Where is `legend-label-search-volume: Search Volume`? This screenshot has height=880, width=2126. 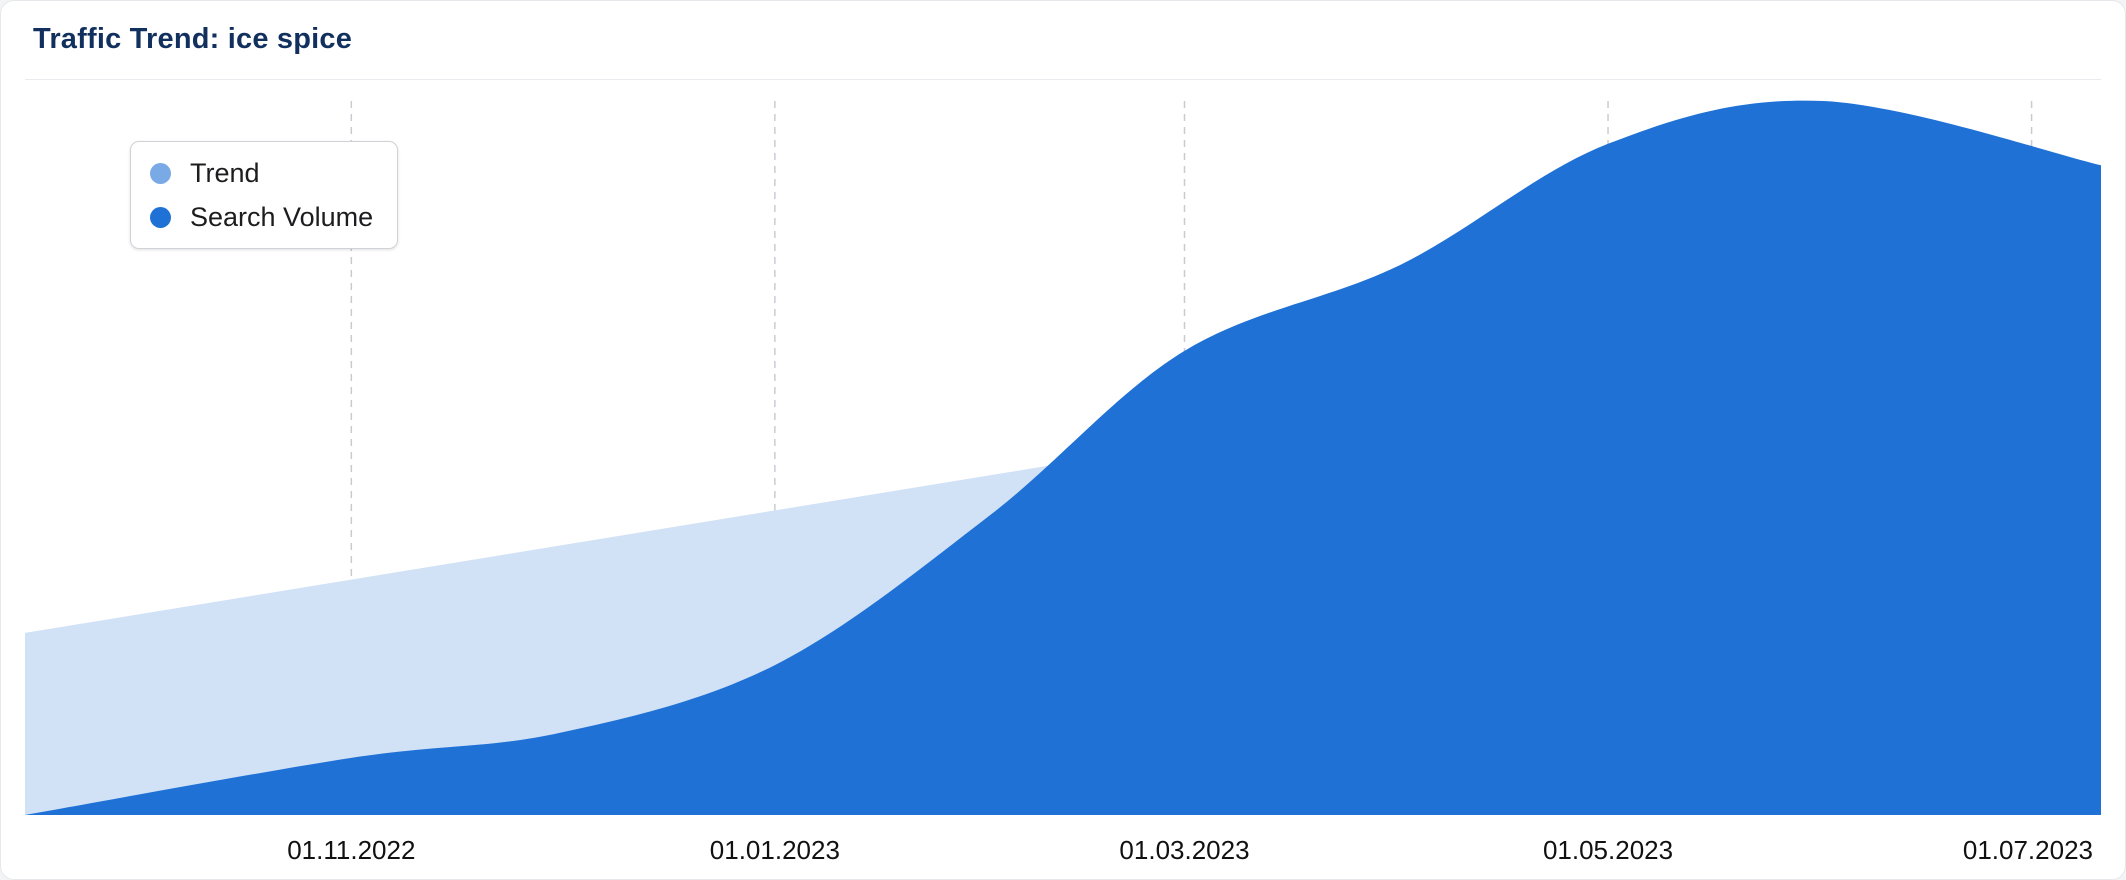
legend-label-search-volume: Search Volume is located at coordinates (282, 216).